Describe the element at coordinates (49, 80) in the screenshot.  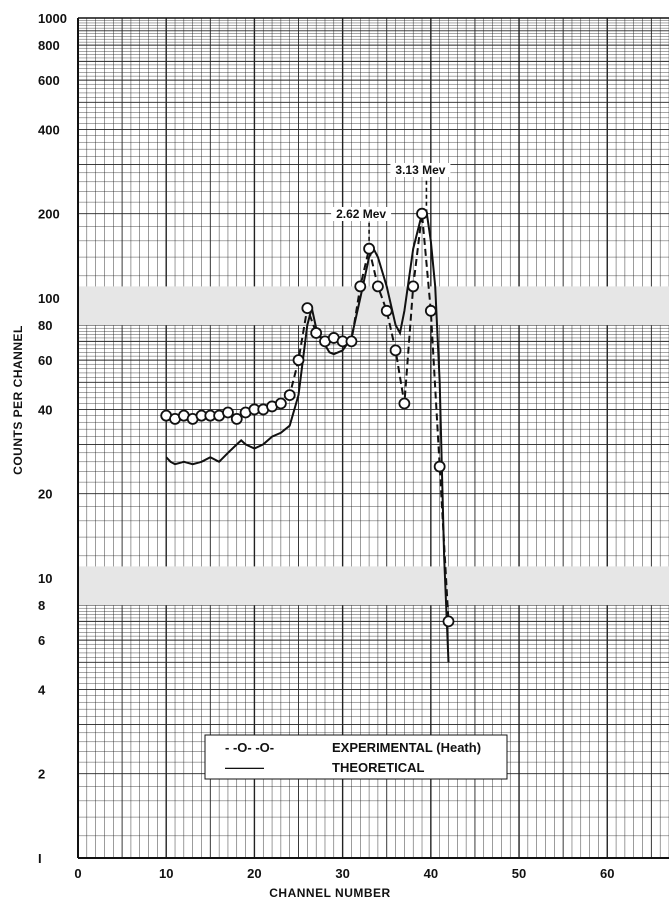
I see `y-tick-label: 600` at that location.